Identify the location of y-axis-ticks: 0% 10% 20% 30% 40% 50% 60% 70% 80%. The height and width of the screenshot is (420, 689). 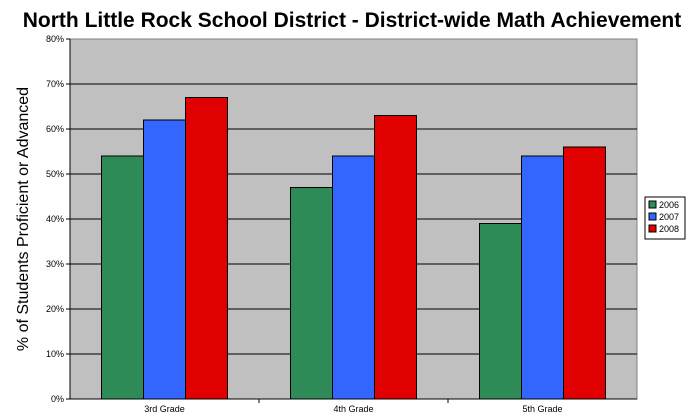
(58, 219).